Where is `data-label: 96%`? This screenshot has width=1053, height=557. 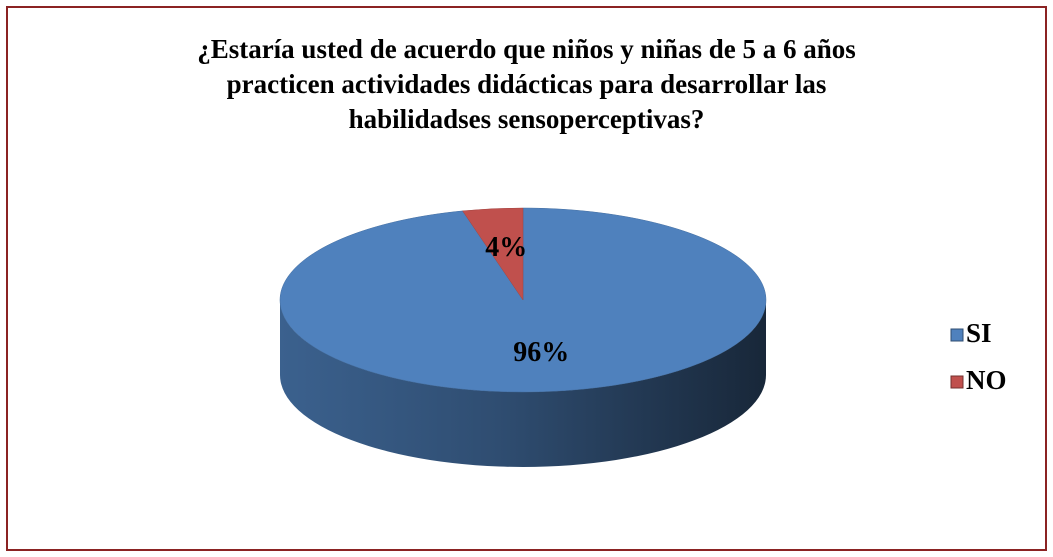 data-label: 96% is located at coordinates (541, 352).